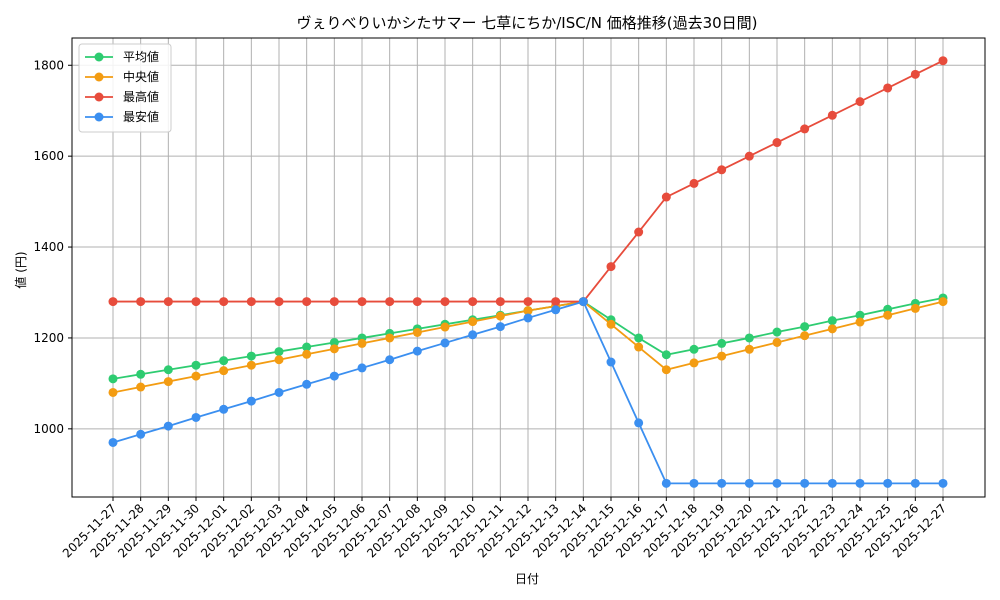 The height and width of the screenshot is (600, 1000). I want to click on y-tick-label: 1200, so click(48, 338).